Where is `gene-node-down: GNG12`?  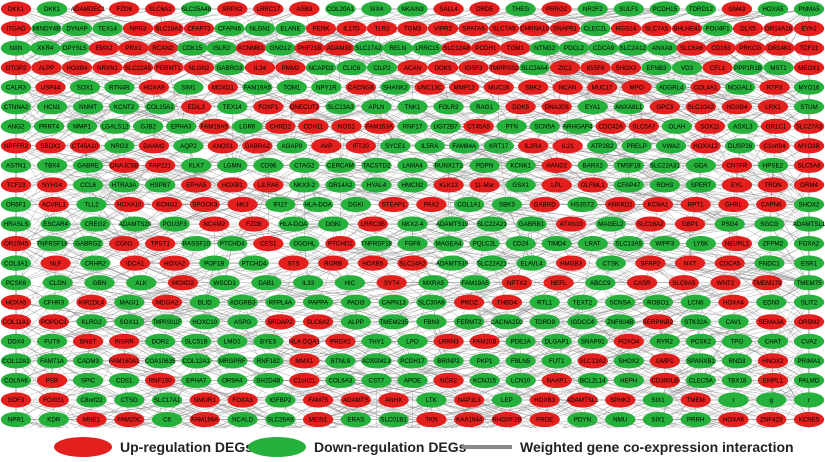
gene-node-down: GNG12 is located at coordinates (280, 48).